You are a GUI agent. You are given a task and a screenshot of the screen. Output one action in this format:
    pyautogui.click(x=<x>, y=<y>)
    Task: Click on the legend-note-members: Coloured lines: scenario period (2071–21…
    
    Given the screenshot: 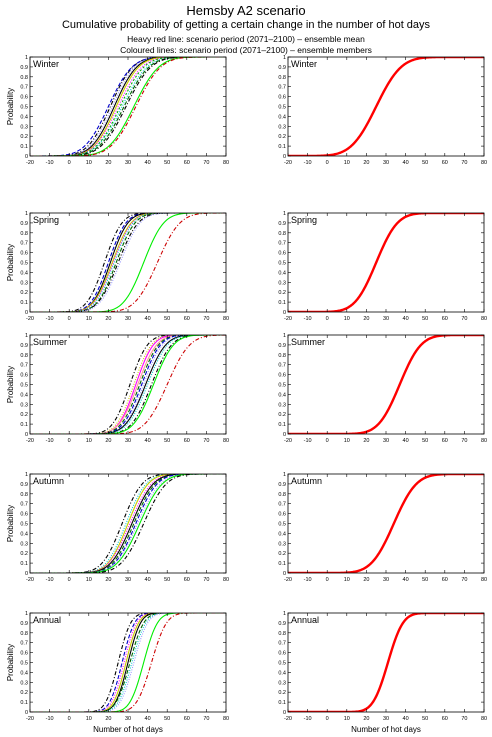 What is the action you would take?
    pyautogui.click(x=246, y=50)
    